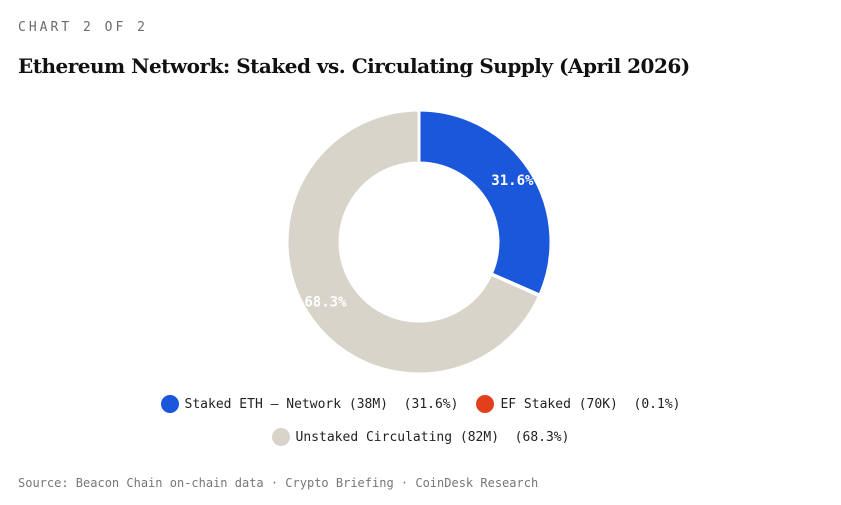 This screenshot has width=841, height=505. I want to click on legend-label-staked-eth: Staked ETH — Network (38M) (31.6%), so click(321, 404).